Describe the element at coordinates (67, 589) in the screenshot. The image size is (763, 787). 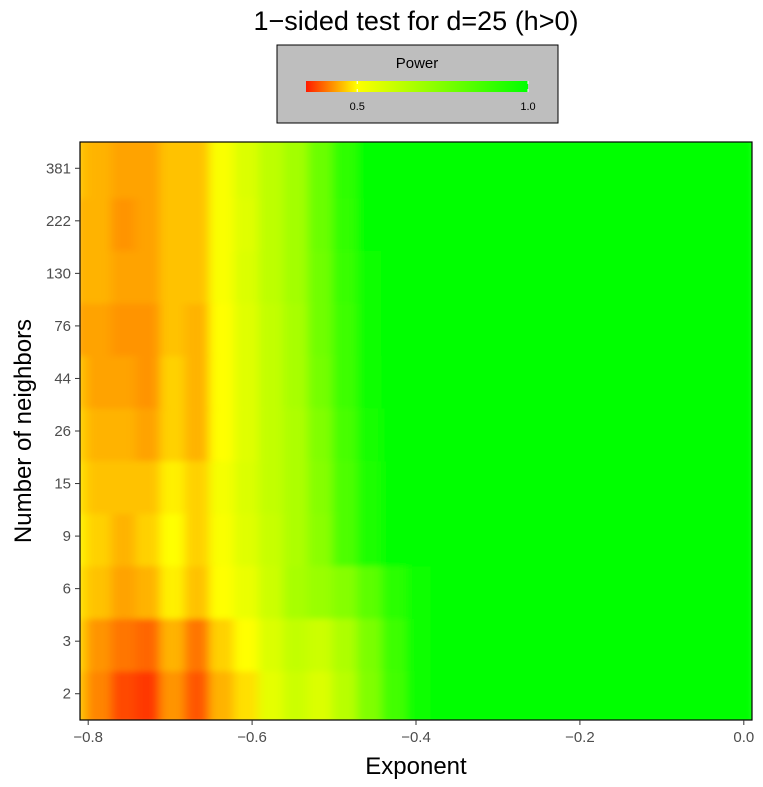
I see `y-tick-label: 6` at that location.